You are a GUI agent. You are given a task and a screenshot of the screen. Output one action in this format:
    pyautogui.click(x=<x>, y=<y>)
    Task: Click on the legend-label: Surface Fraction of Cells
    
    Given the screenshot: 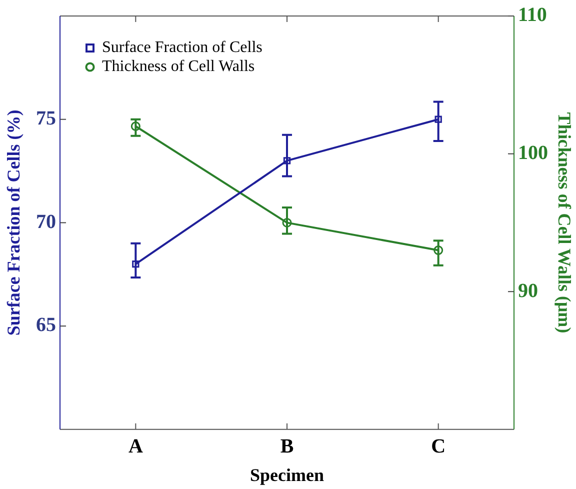 What is the action you would take?
    pyautogui.click(x=182, y=47)
    